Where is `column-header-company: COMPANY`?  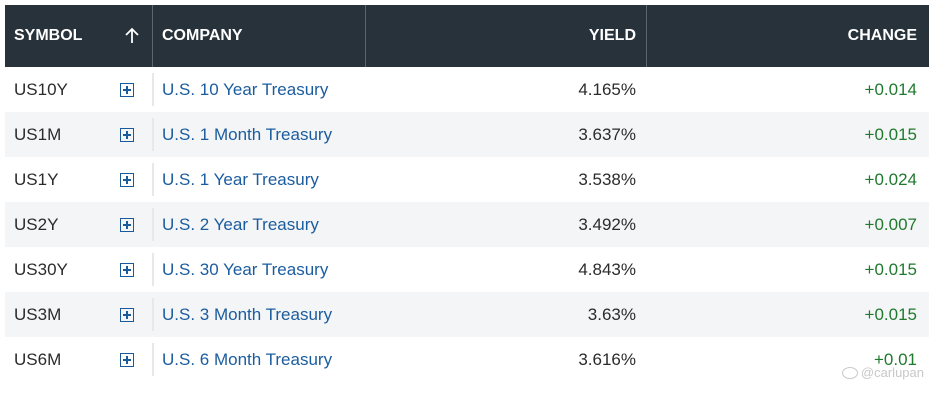
column-header-company: COMPANY is located at coordinates (259, 36).